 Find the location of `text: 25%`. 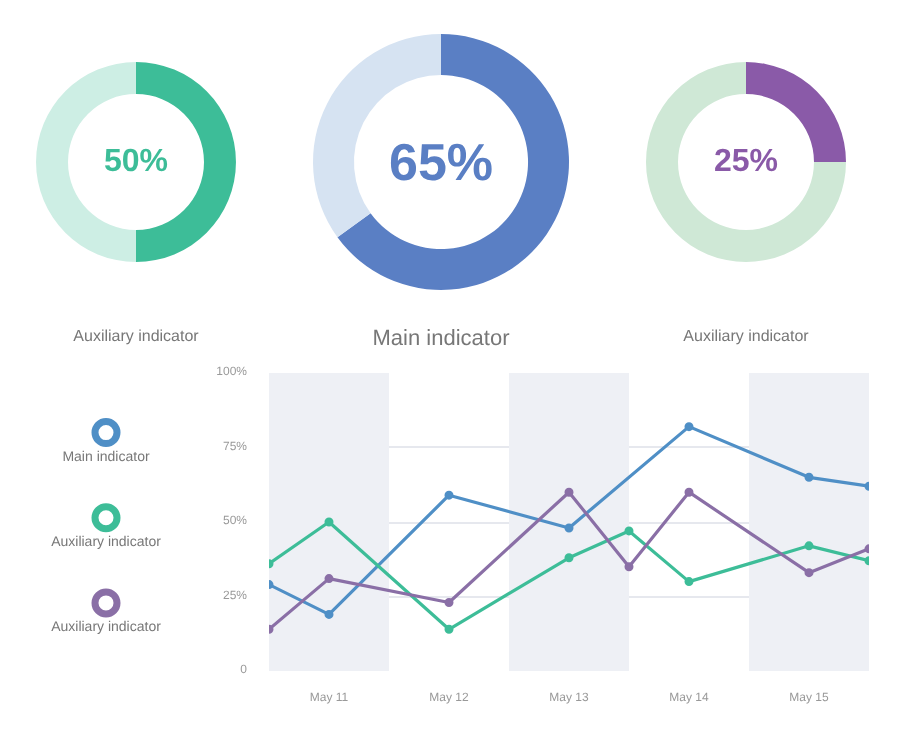

text: 25% is located at coordinates (746, 162).